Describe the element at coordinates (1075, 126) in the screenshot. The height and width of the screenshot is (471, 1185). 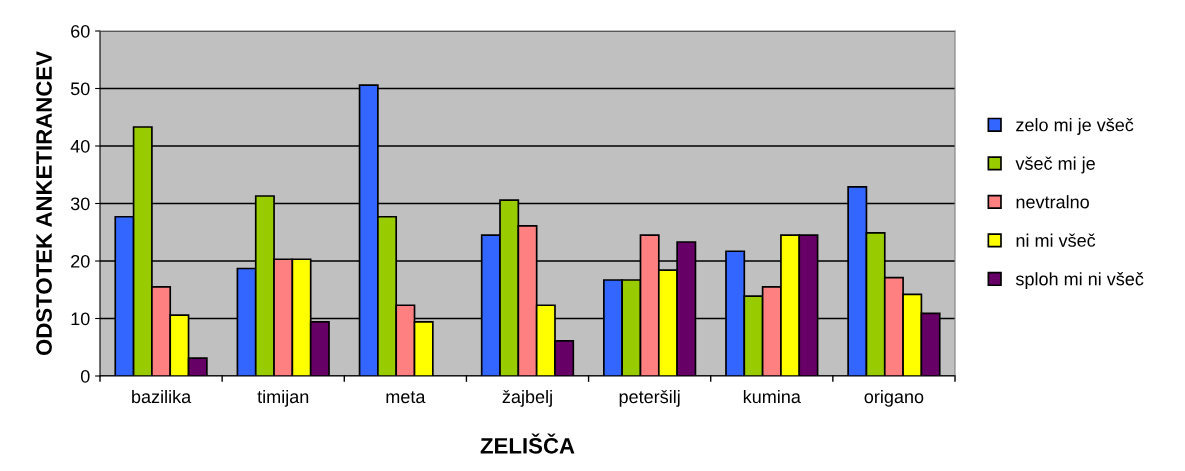
I see `legend-label: zelo mi je všeč` at that location.